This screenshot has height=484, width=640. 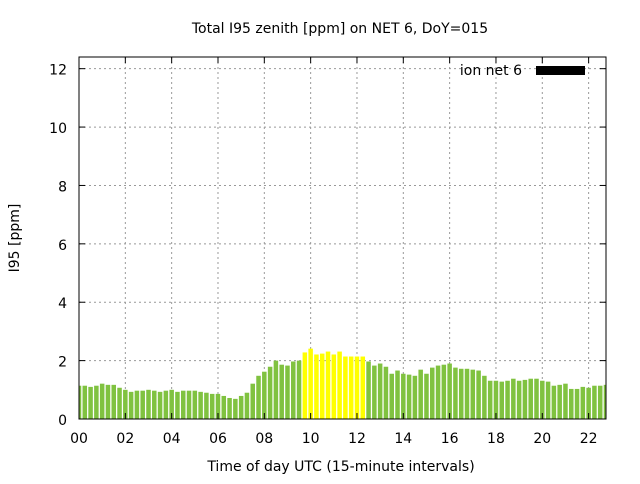 I want to click on x-tick-label: 10, so click(x=311, y=439).